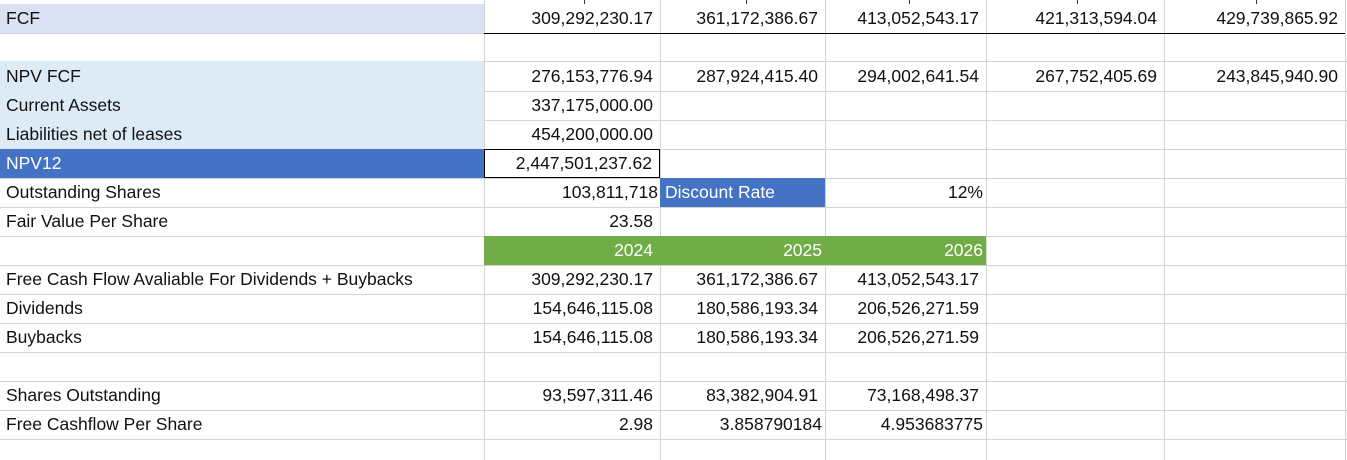 The image size is (1347, 460). Describe the element at coordinates (592, 308) in the screenshot. I see `dividends-2024-cell: 154,646,115.08` at that location.